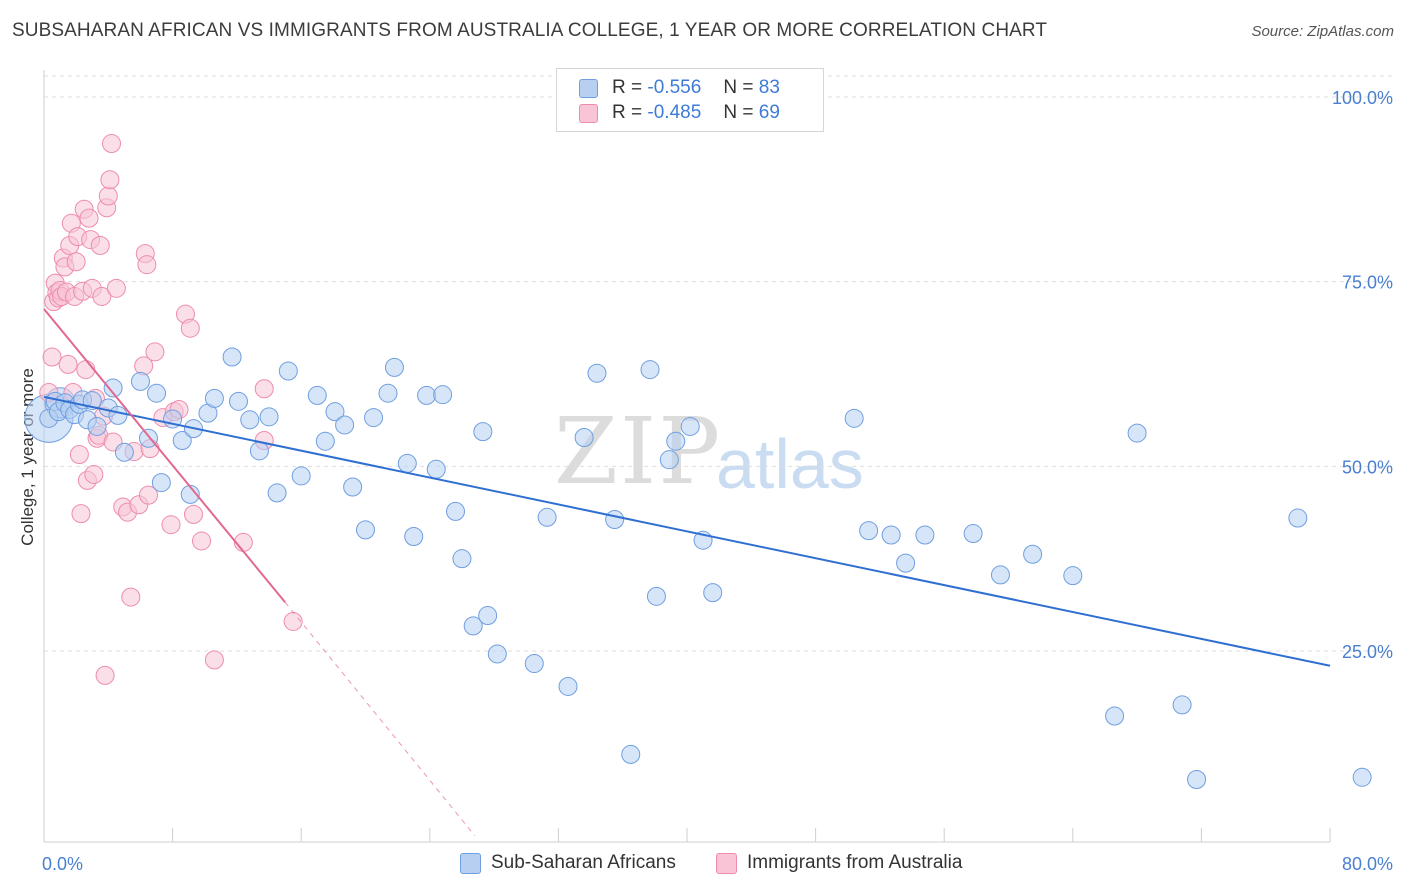 Image resolution: width=1406 pixels, height=892 pixels. Describe the element at coordinates (470, 863) in the screenshot. I see `bottom-legend-swatch-blue` at that location.